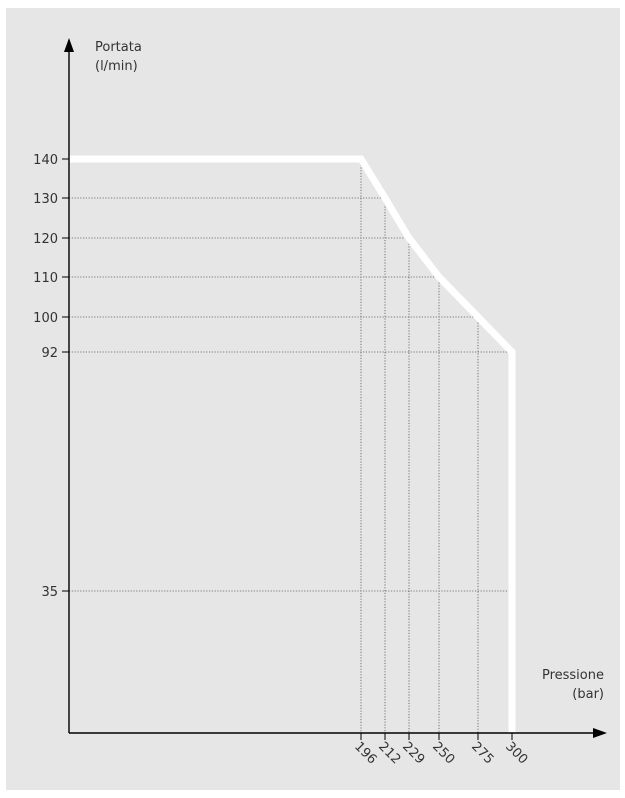  What do you see at coordinates (45, 278) in the screenshot?
I see `y-tick-label-110: 110` at bounding box center [45, 278].